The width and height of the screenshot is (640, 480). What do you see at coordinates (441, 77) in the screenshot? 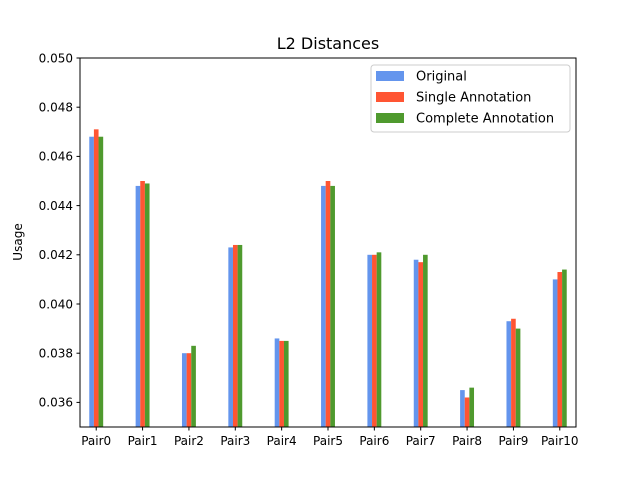
I see `legend-label: Original` at bounding box center [441, 77].